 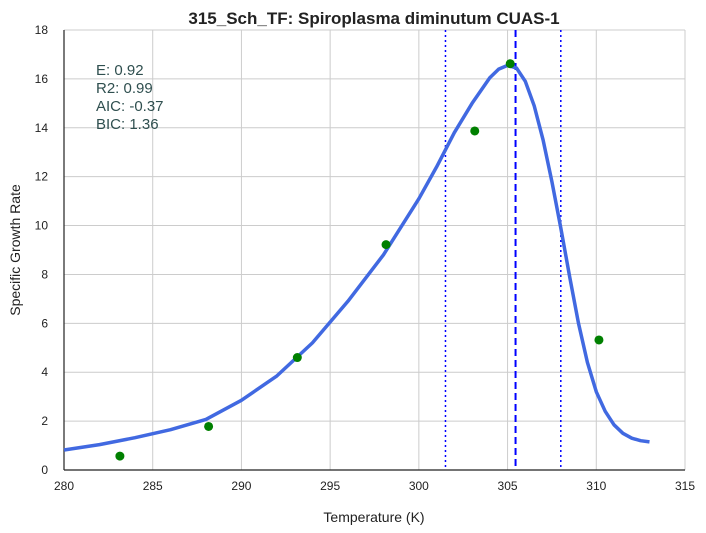 I want to click on y-tick-label: 2, so click(x=44, y=421).